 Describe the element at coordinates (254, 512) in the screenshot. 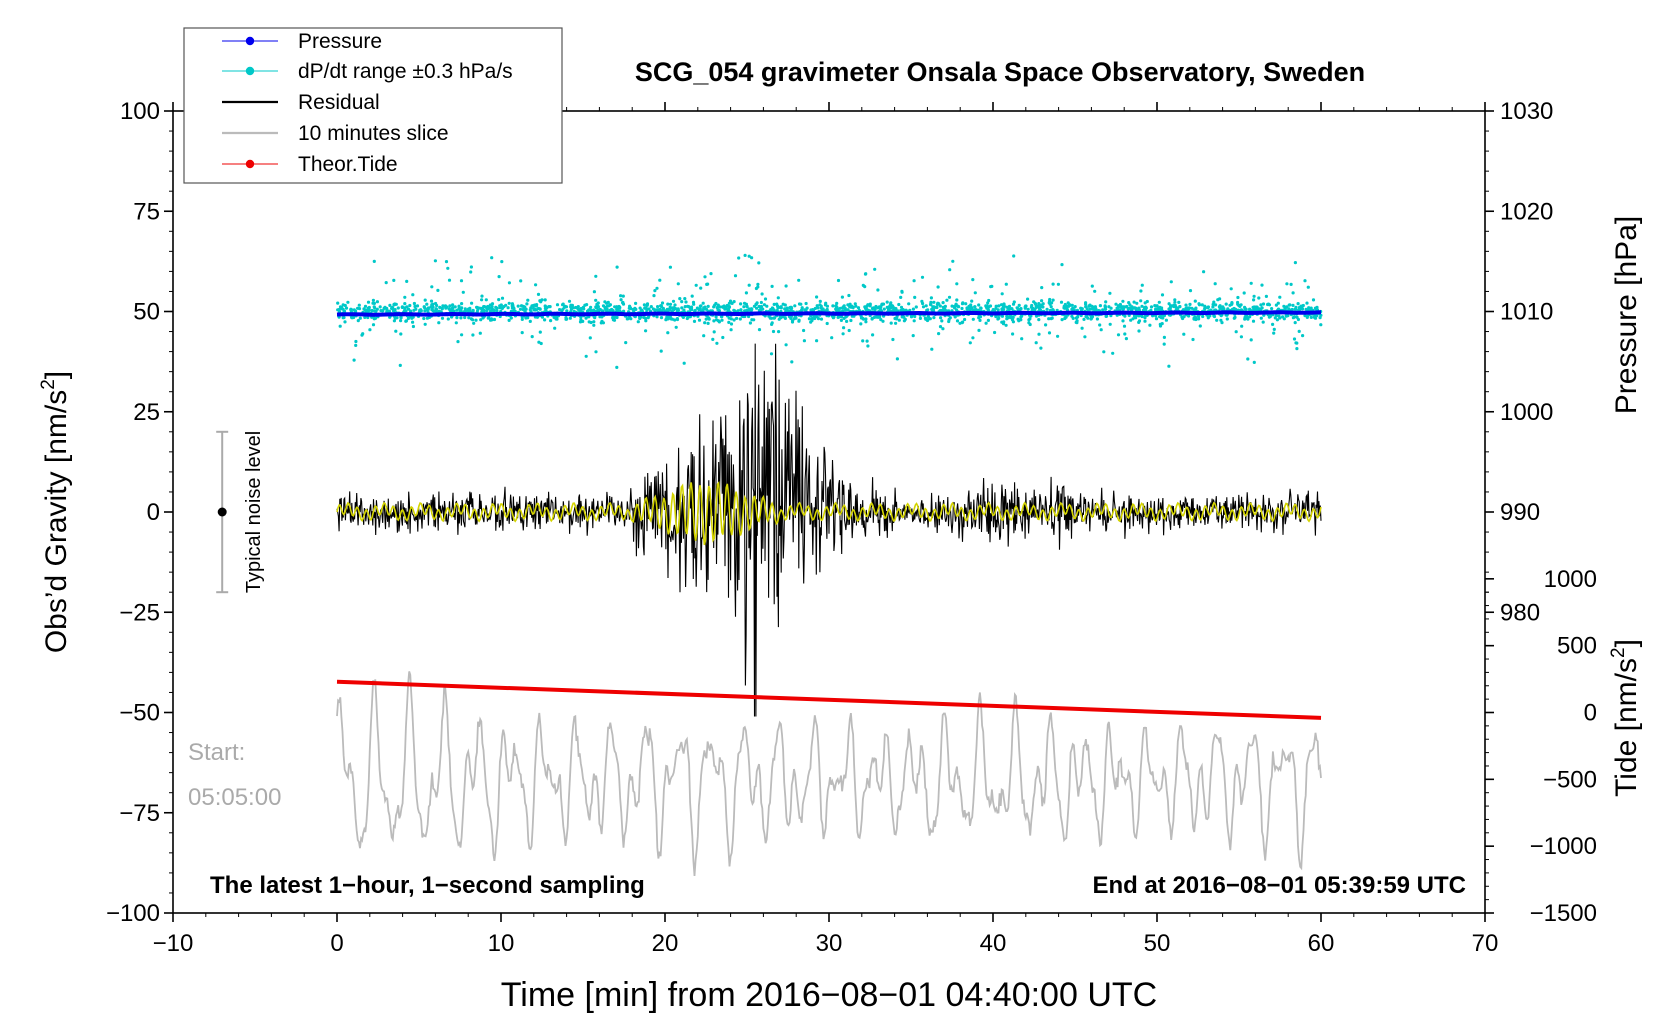

I see `noise-level-label: Typical noise level` at that location.